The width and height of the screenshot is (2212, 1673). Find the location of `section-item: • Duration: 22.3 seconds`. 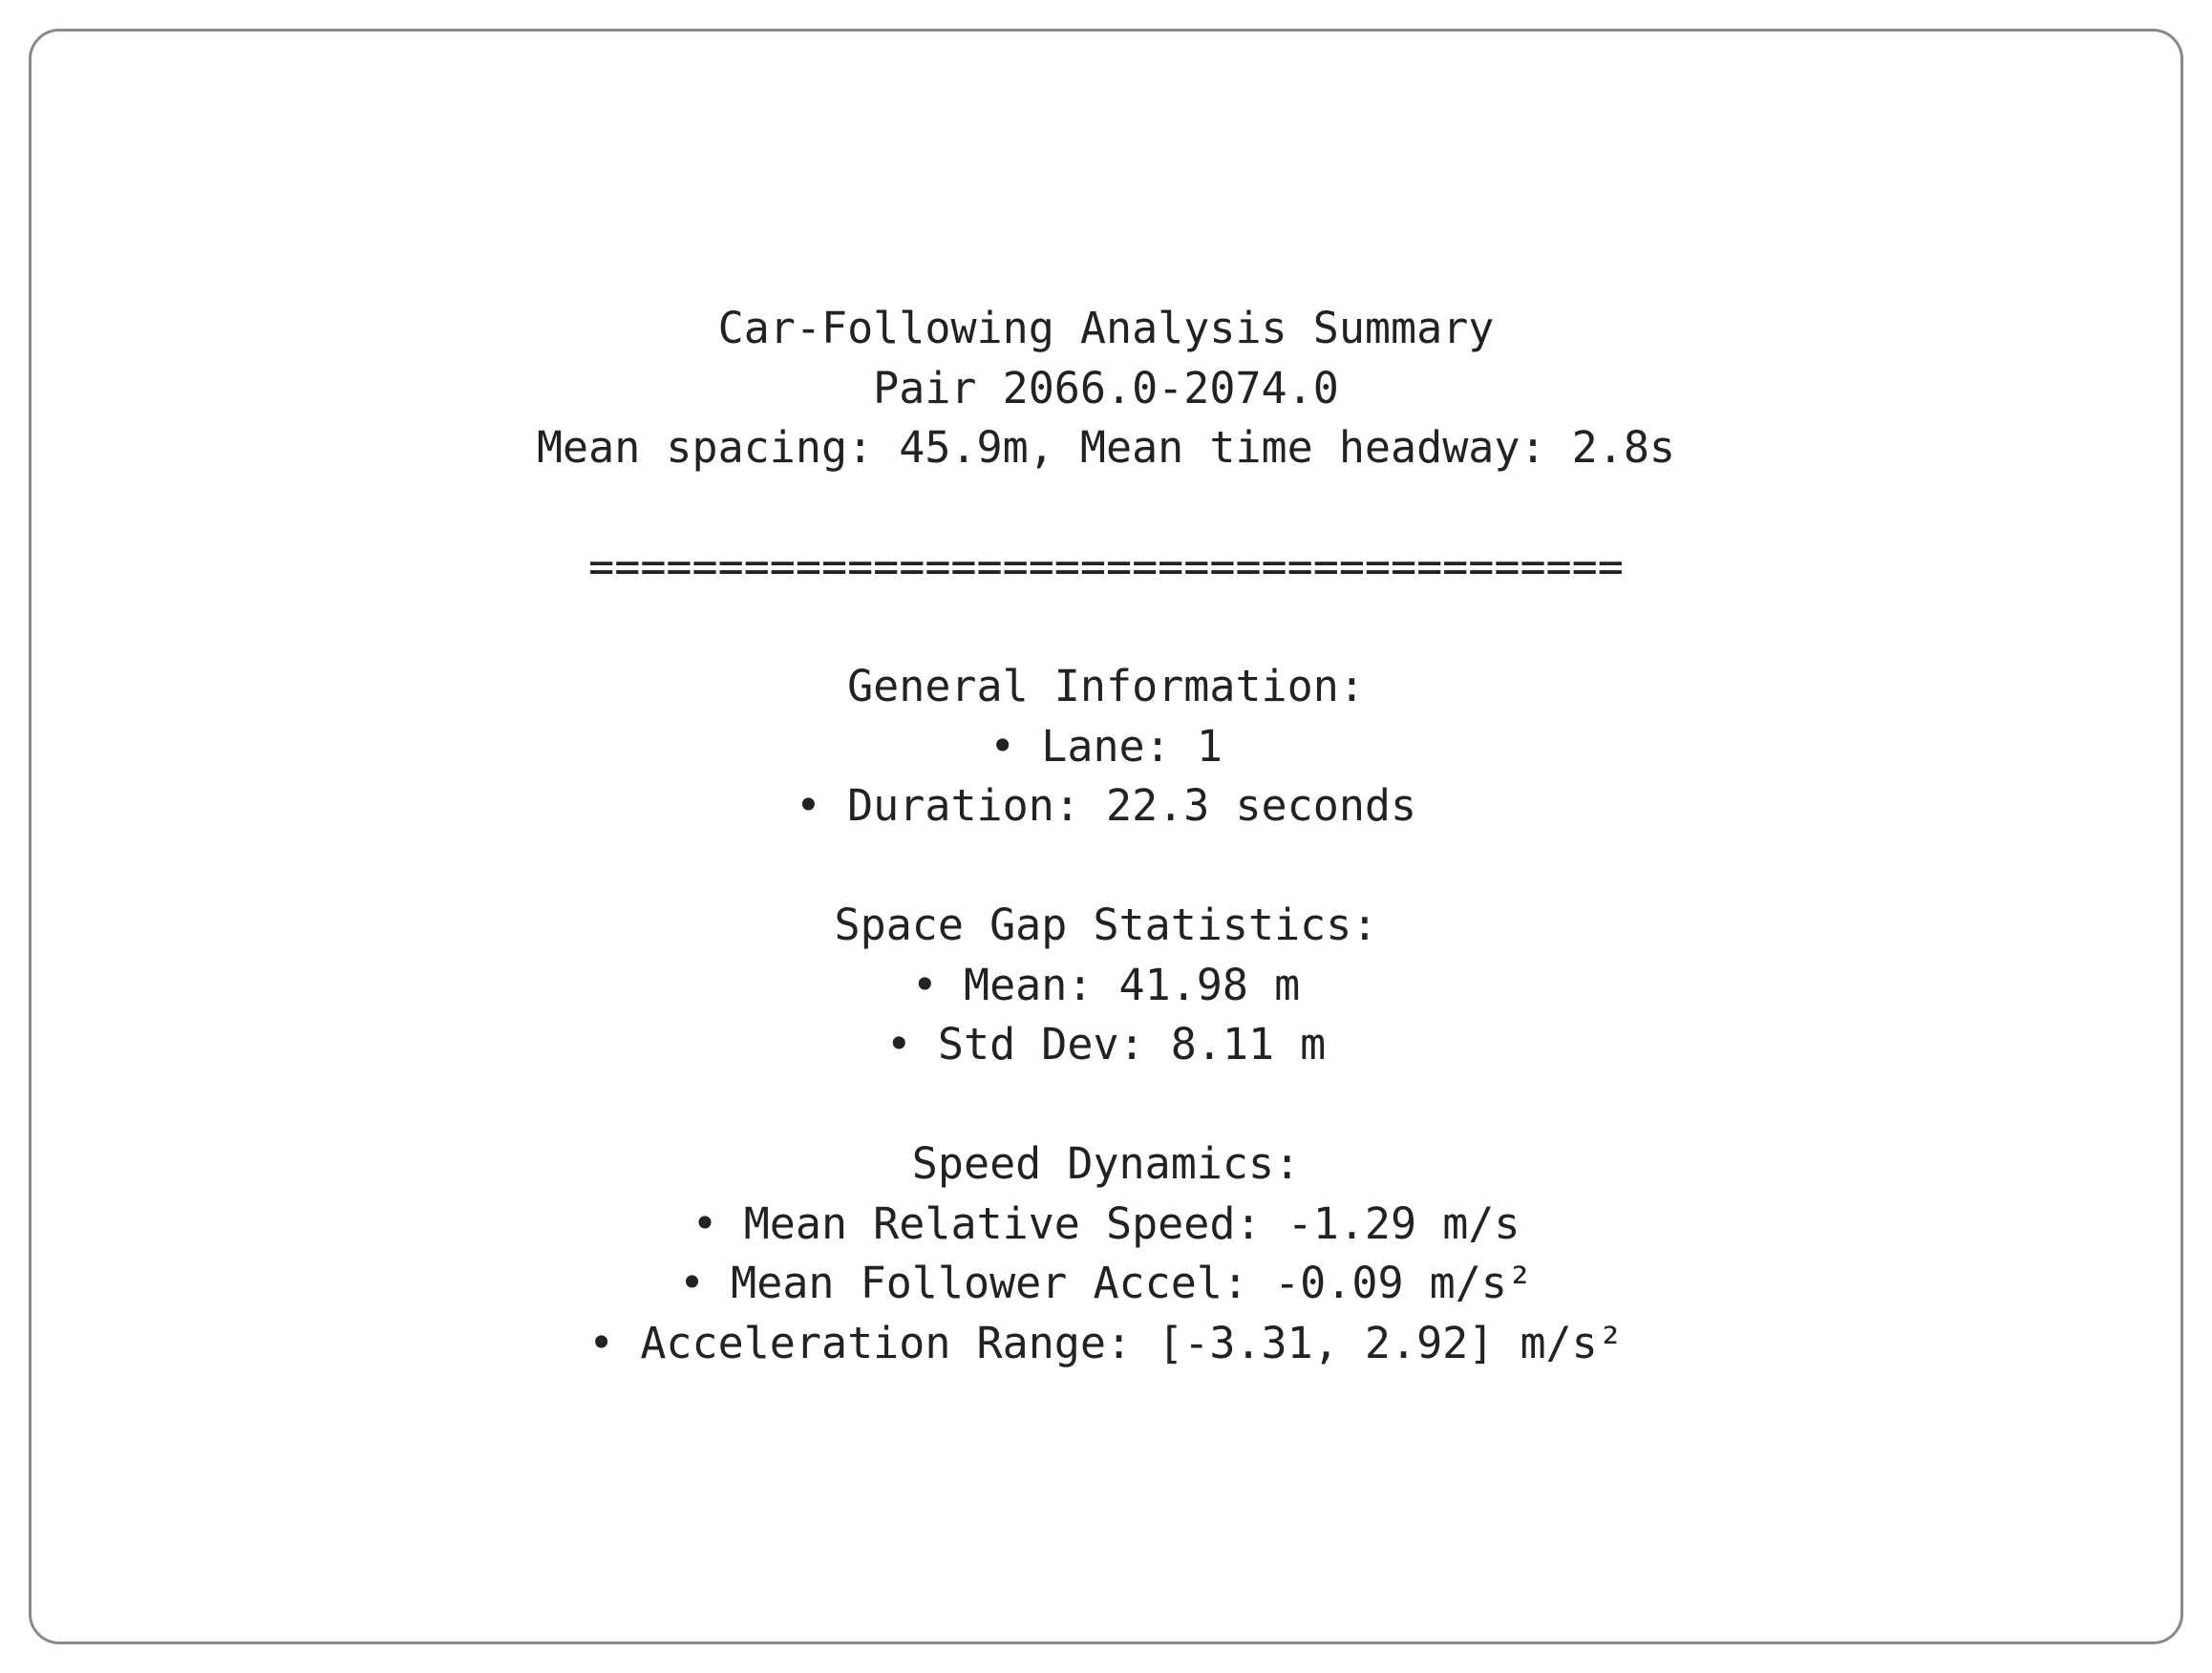

section-item: • Duration: 22.3 seconds is located at coordinates (1106, 805).